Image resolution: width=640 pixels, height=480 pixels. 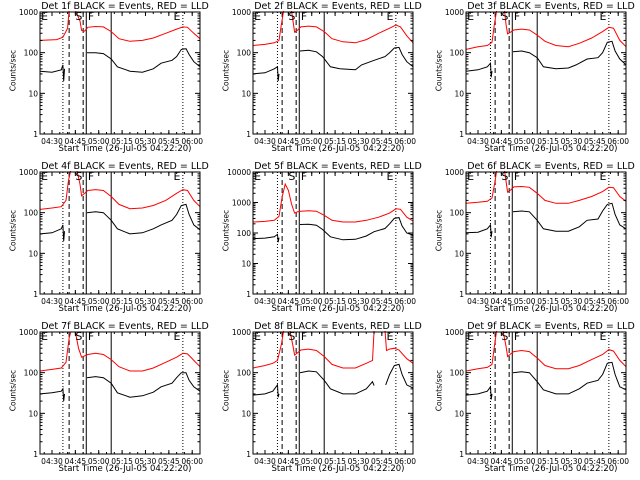 I want to click on panel-title: Det 1f BLACK = Events, RED = LLD, so click(x=125, y=6).